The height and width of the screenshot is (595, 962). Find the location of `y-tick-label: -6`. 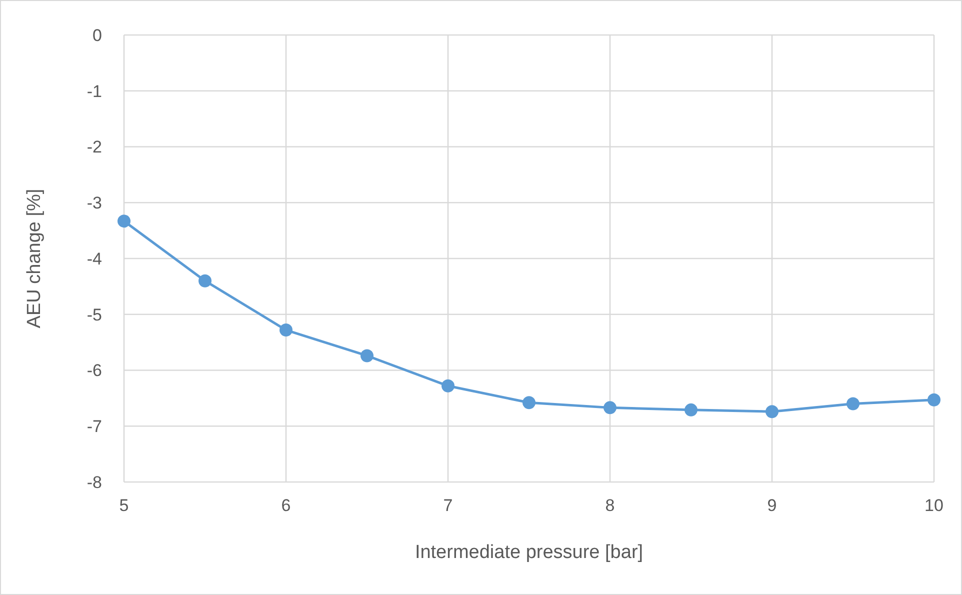

y-tick-label: -6 is located at coordinates (94, 370).